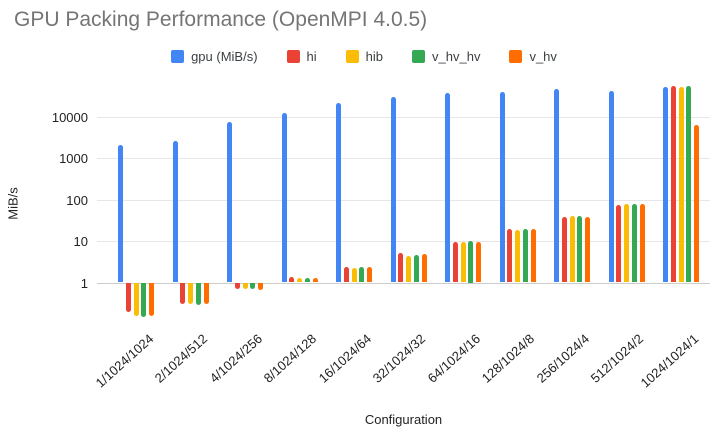  What do you see at coordinates (221, 19) in the screenshot?
I see `chart-title: GPU Packing Performance (OpenMPI 4.0.5)` at bounding box center [221, 19].